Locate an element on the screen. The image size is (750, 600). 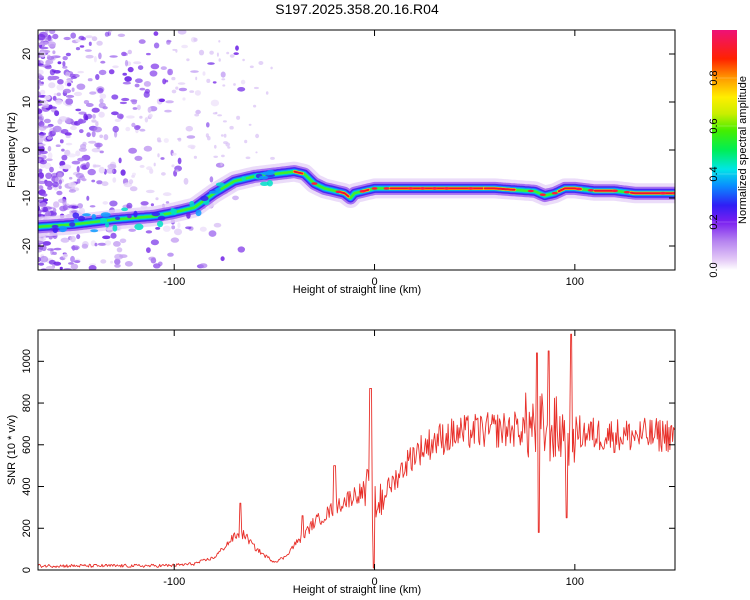
figure-title: S197.2025.358.20.16.R04 is located at coordinates (357, 9).